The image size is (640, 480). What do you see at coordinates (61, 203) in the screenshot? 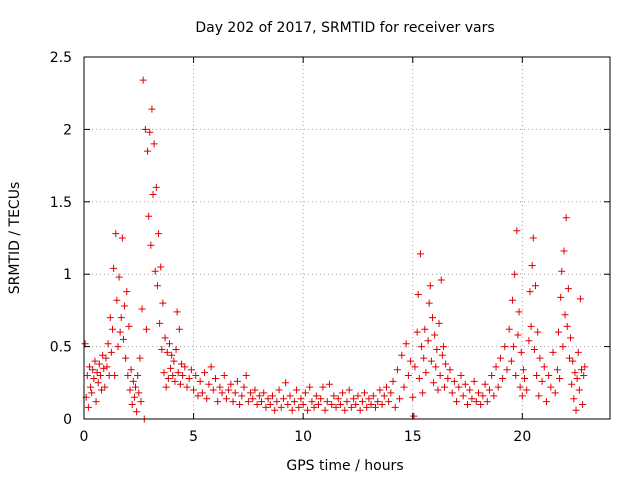
I see `y-tick-label: 1.5` at bounding box center [61, 203].